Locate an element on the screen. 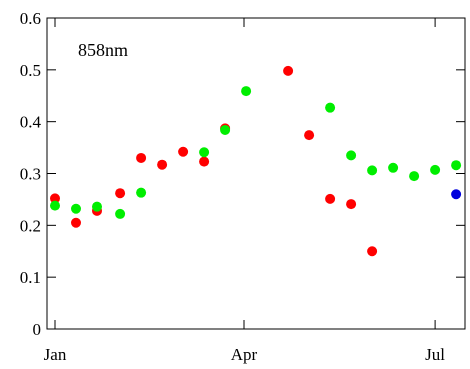  x-tick-label: Jan is located at coordinates (55, 354).